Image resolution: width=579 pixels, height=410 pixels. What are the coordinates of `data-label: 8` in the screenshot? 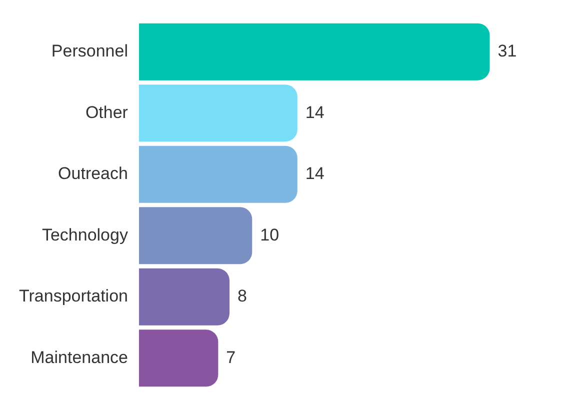 It's located at (242, 296).